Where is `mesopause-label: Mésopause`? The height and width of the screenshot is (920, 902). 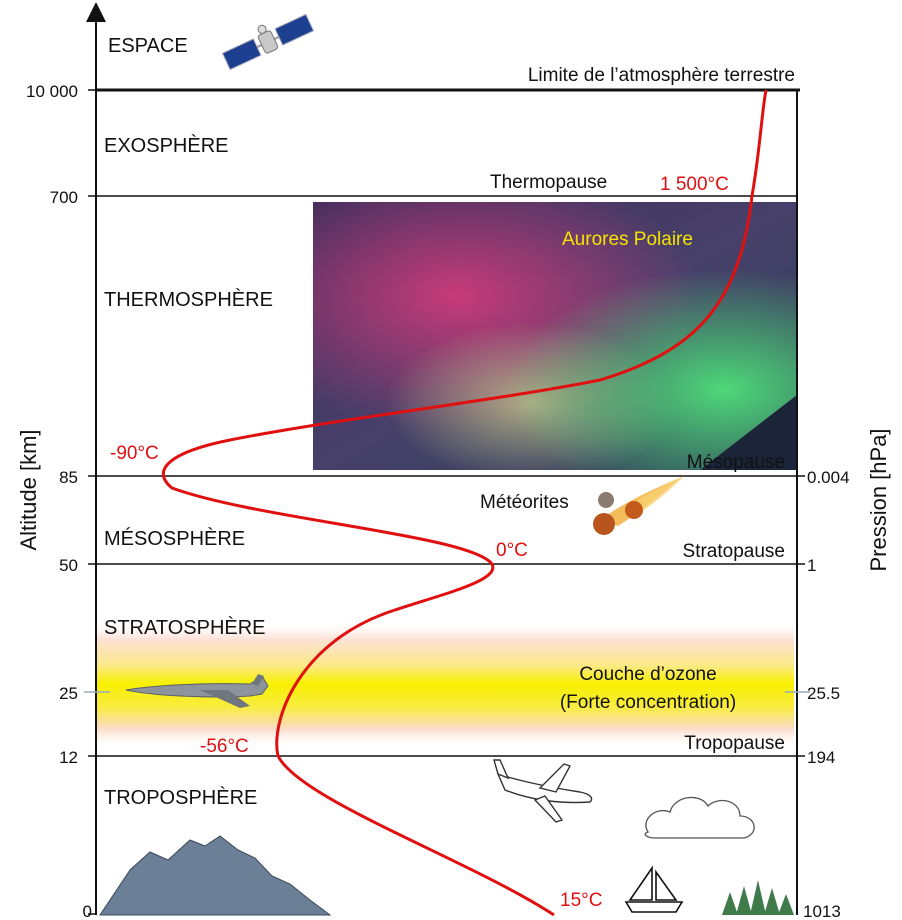
mesopause-label: Mésopause is located at coordinates (736, 462).